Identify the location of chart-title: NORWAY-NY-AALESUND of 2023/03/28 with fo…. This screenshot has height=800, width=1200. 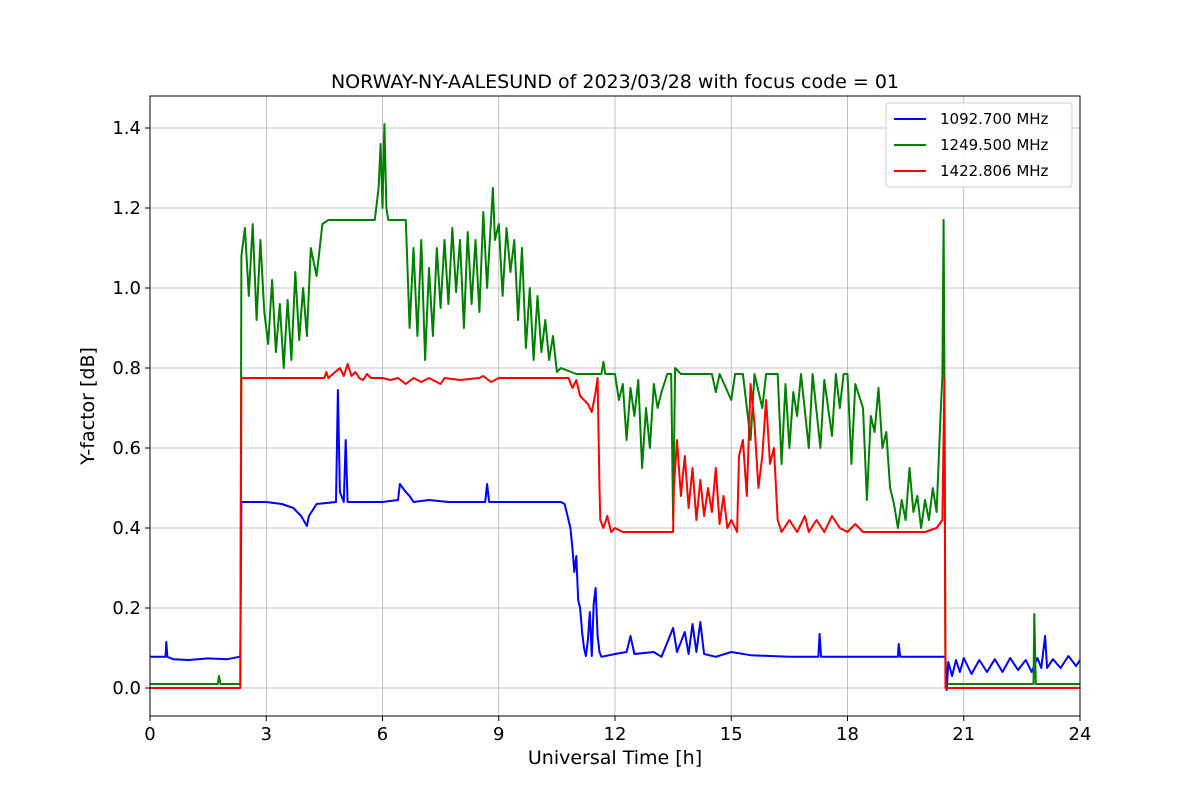
(615, 82).